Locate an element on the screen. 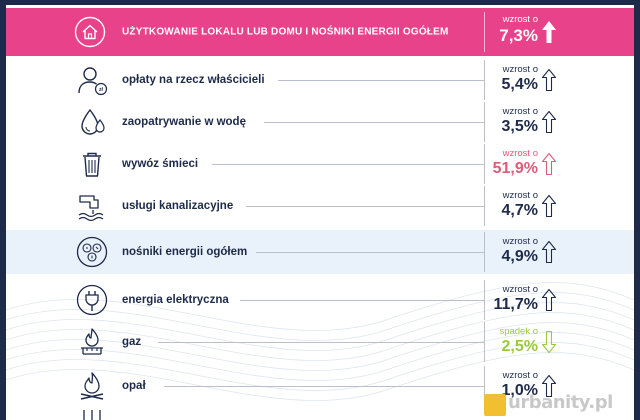  row-trend-text: spadek o is located at coordinates (518, 331).